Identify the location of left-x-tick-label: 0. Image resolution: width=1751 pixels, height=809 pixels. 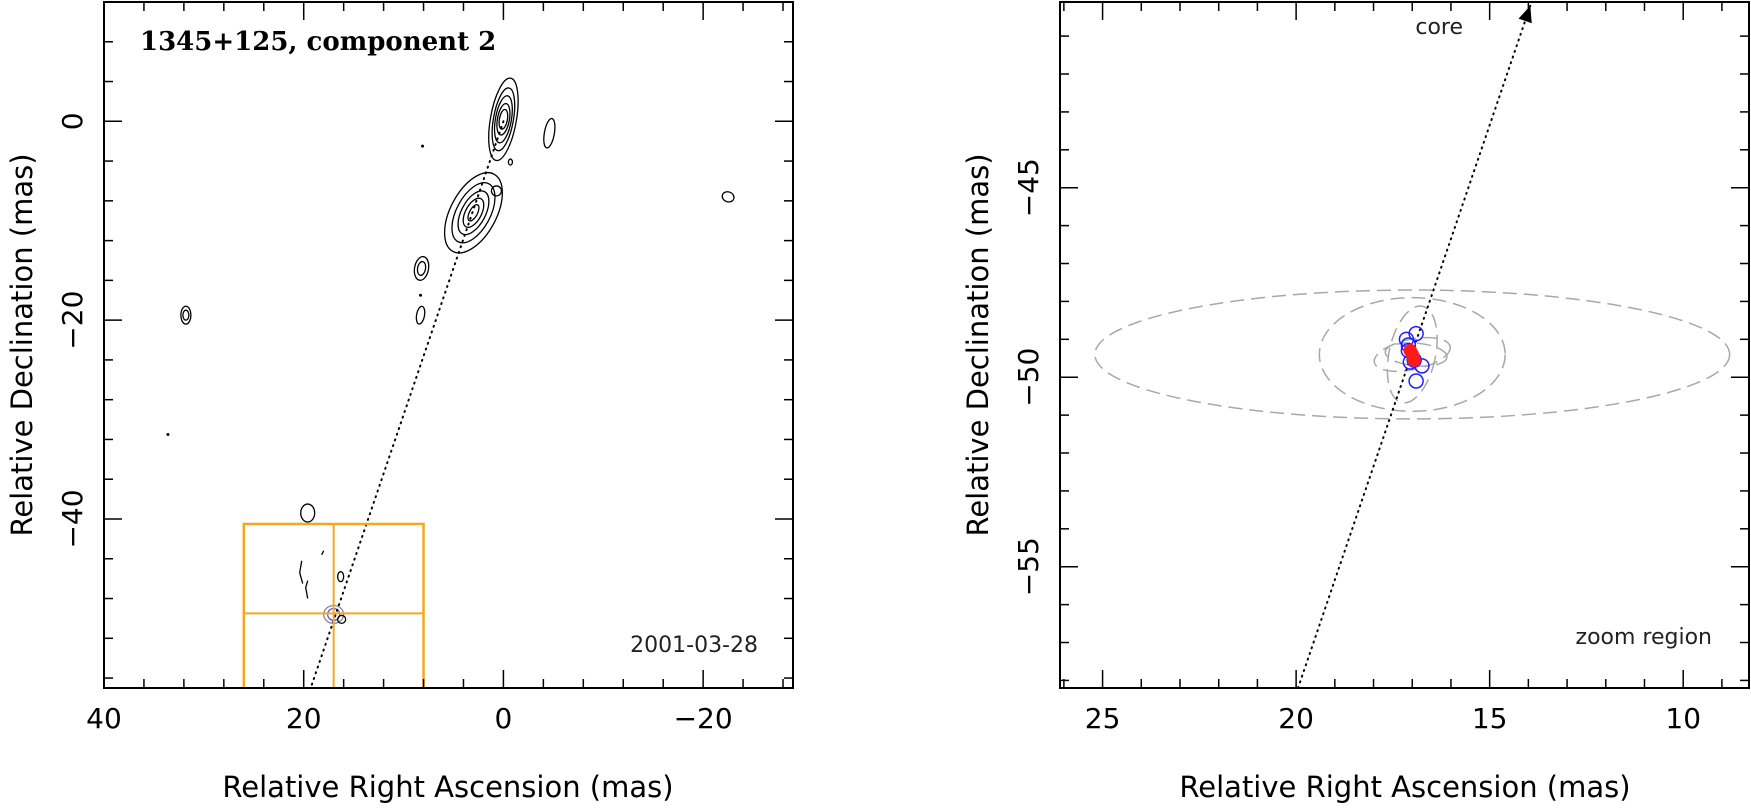
(504, 718).